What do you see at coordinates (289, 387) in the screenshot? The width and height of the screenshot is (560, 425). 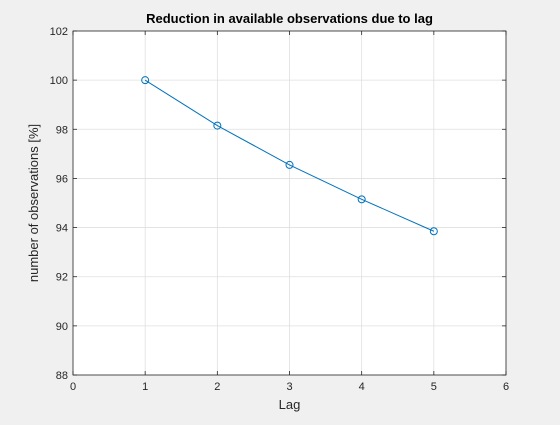 I see `x-tick-label: 3` at bounding box center [289, 387].